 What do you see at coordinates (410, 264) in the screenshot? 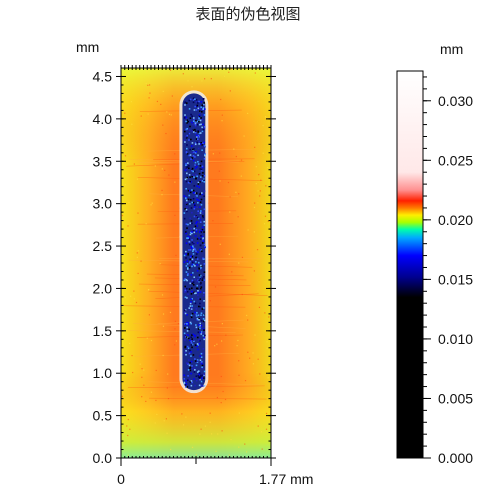
I see `colorbar` at bounding box center [410, 264].